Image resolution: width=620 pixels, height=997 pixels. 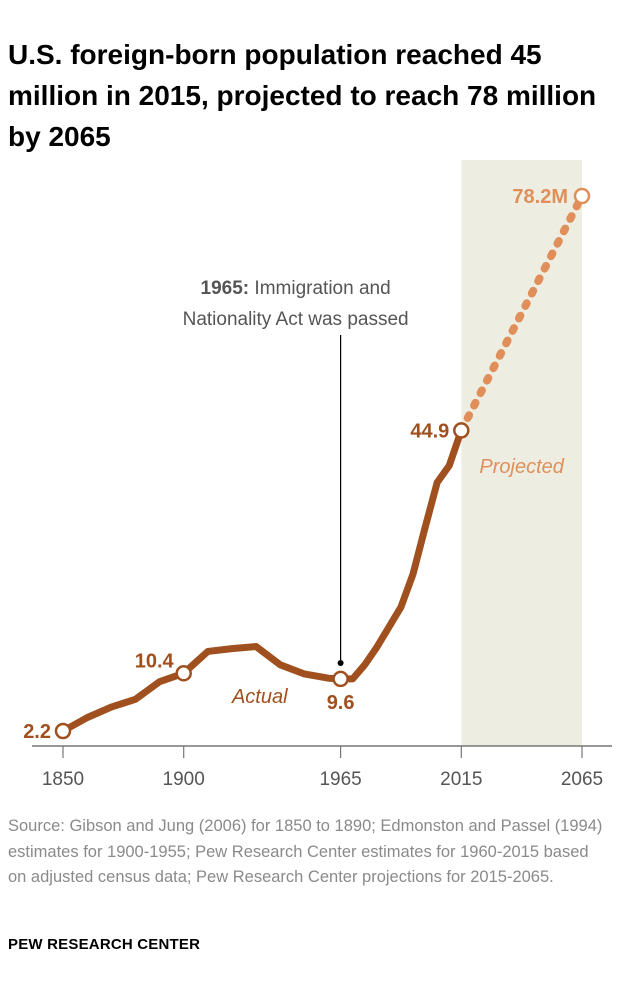 I want to click on series-label-actual: Actual, so click(x=259, y=697).